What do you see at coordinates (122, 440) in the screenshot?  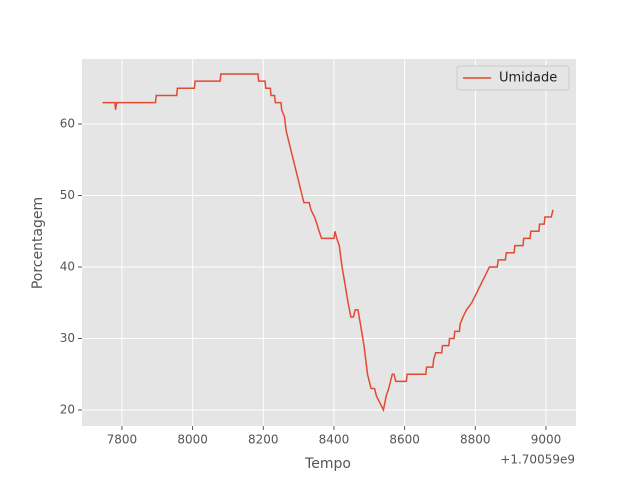 I see `x-tick-label: 7800` at bounding box center [122, 440].